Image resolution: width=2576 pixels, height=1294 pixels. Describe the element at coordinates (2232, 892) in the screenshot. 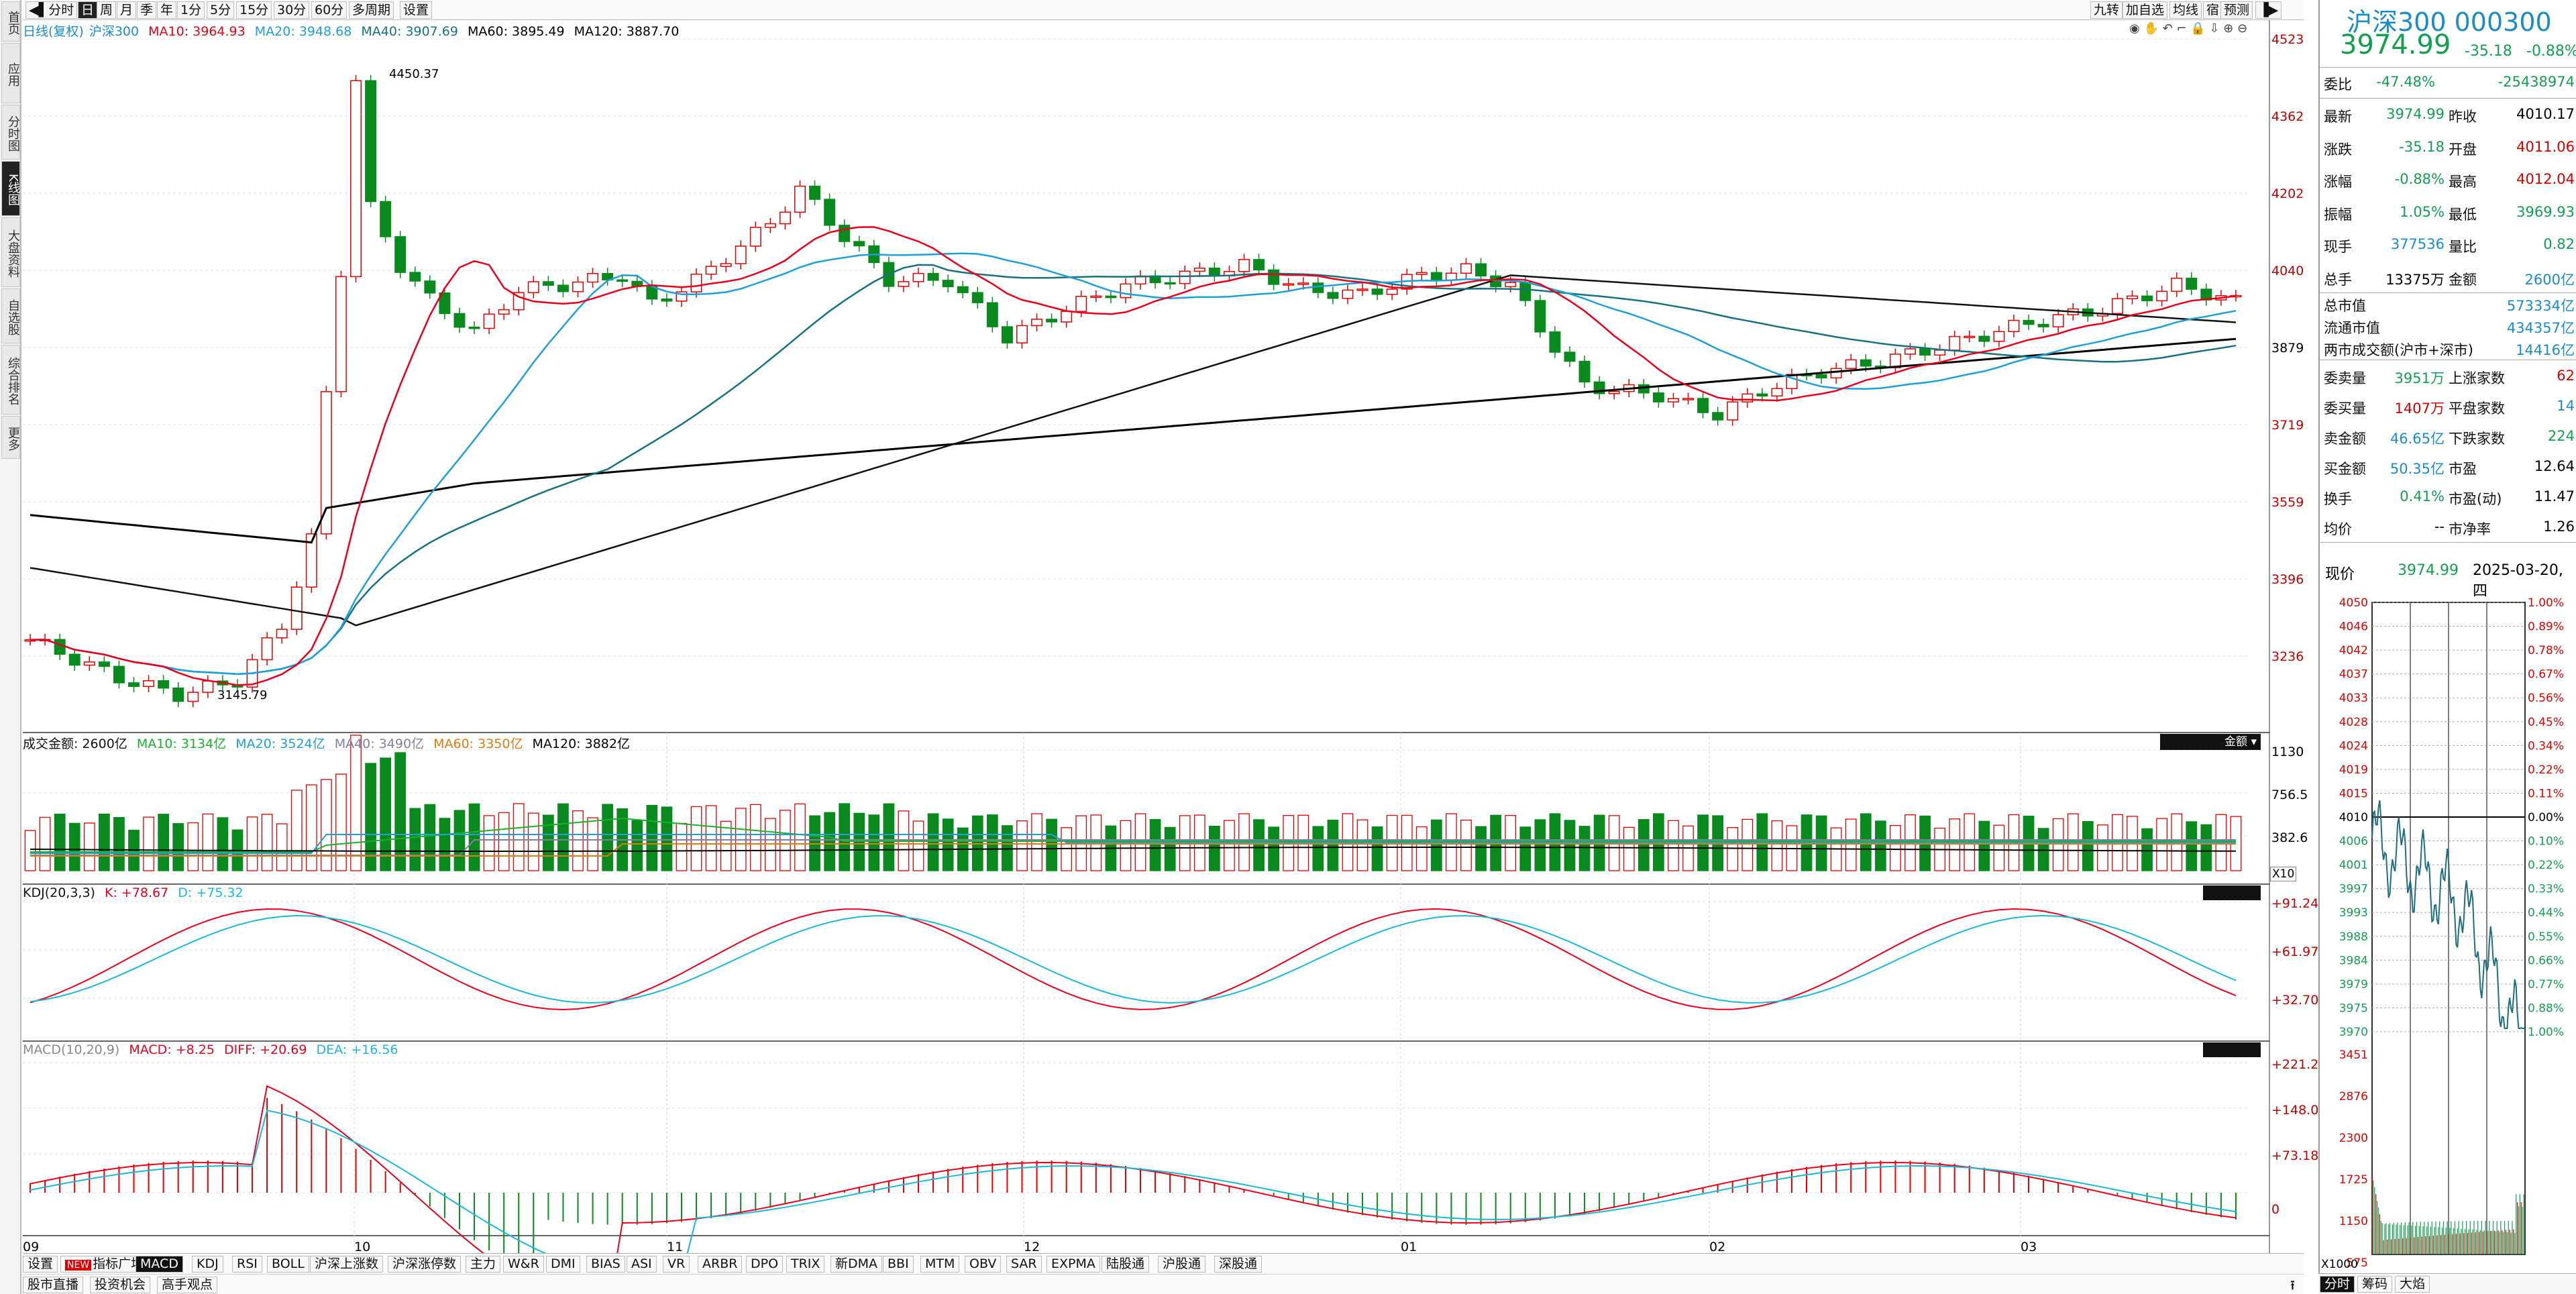

I see `kdj-selector` at that location.